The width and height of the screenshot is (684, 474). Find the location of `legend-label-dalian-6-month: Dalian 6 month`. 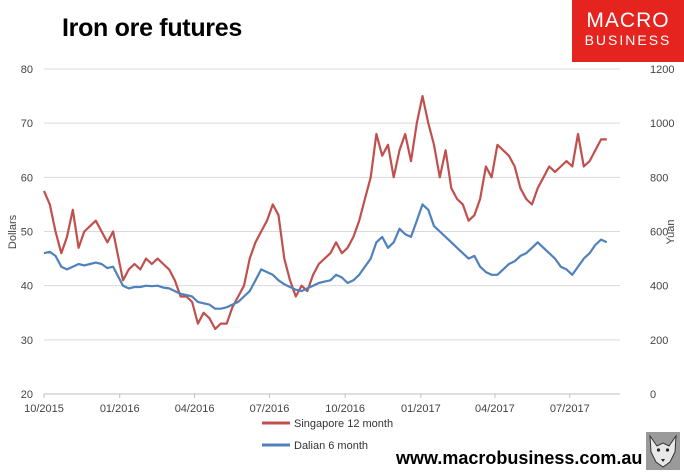

legend-label-dalian-6-month: Dalian 6 month is located at coordinates (331, 446).